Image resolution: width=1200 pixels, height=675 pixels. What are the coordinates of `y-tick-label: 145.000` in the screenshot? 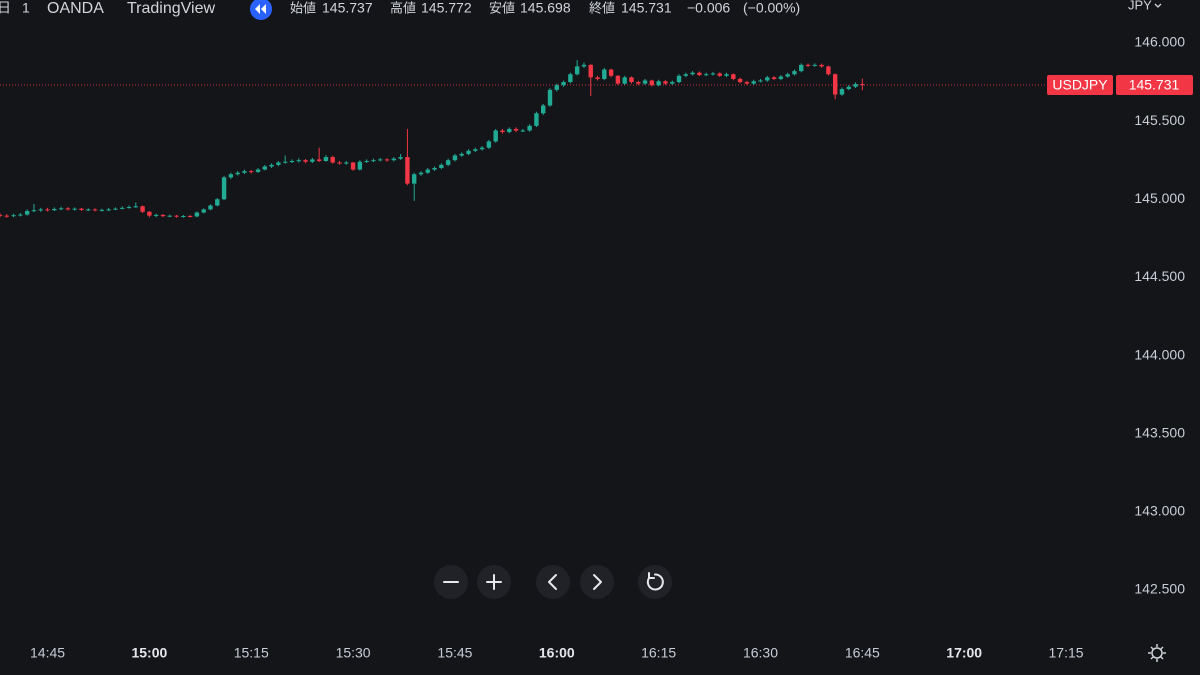 It's located at (1159, 198).